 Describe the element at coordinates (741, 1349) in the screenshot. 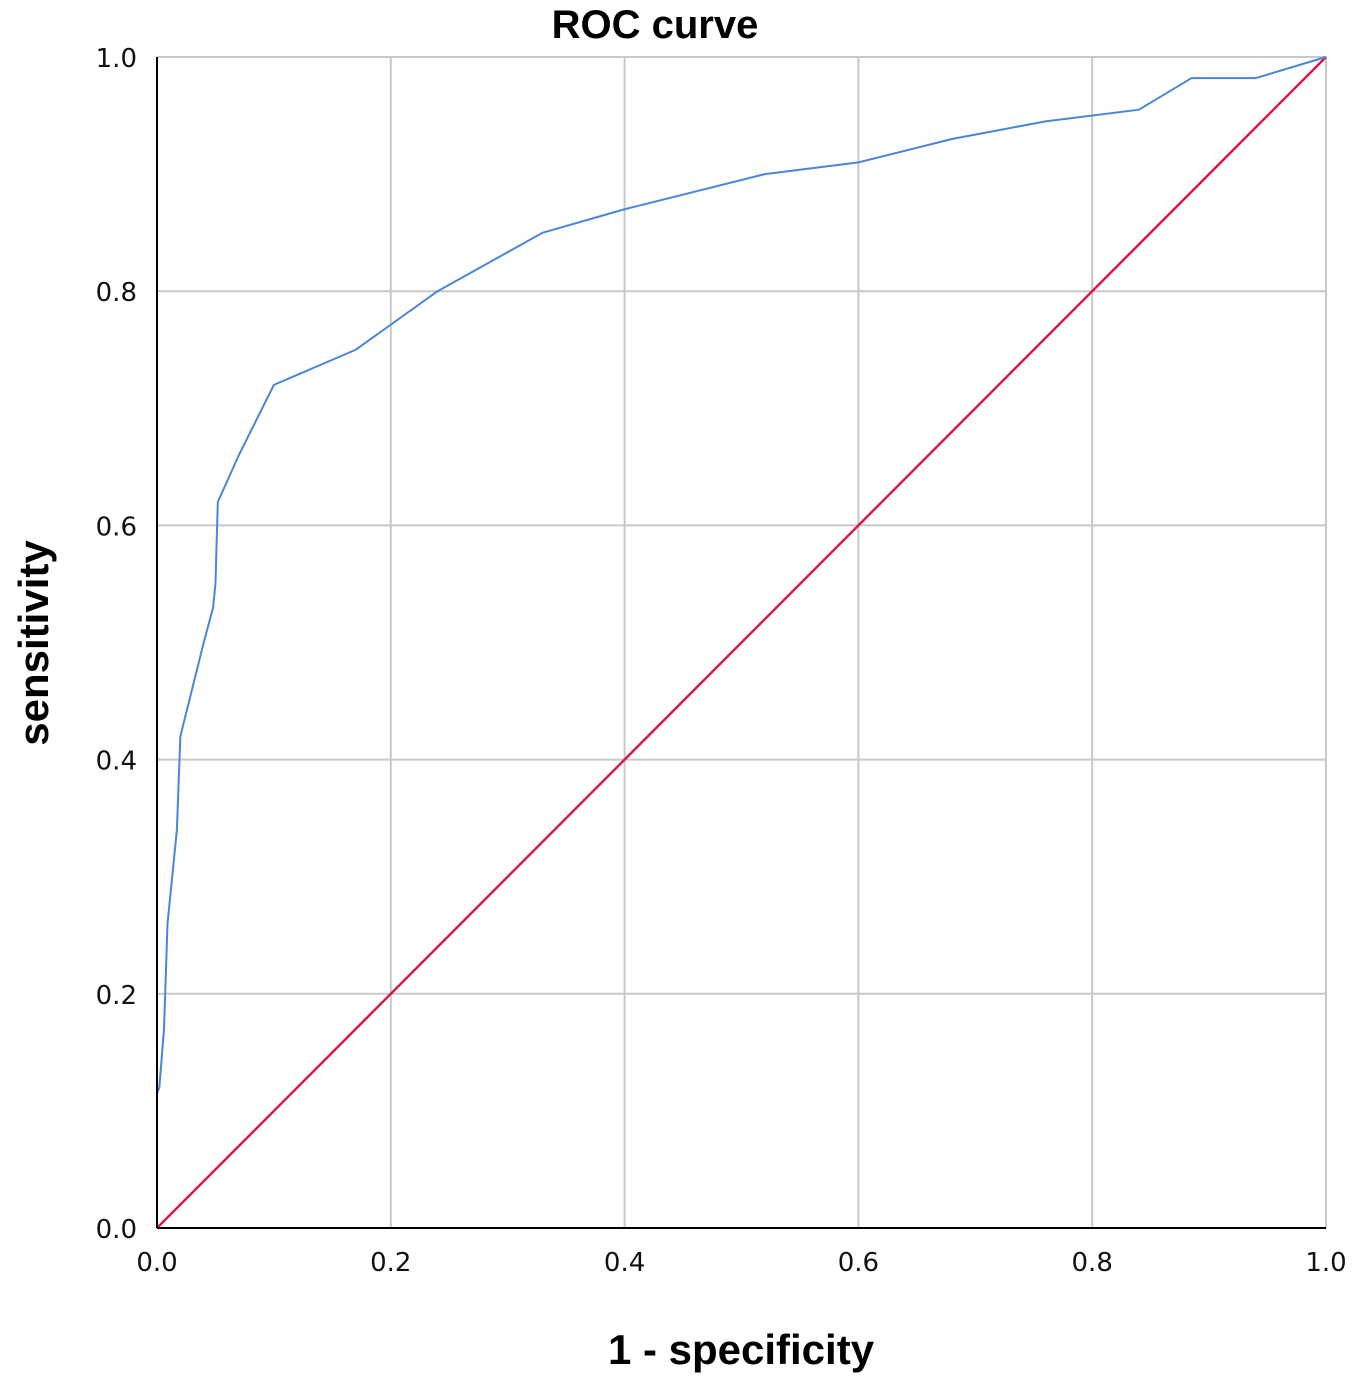

I see `x-axis-label: 1 - specificity` at that location.